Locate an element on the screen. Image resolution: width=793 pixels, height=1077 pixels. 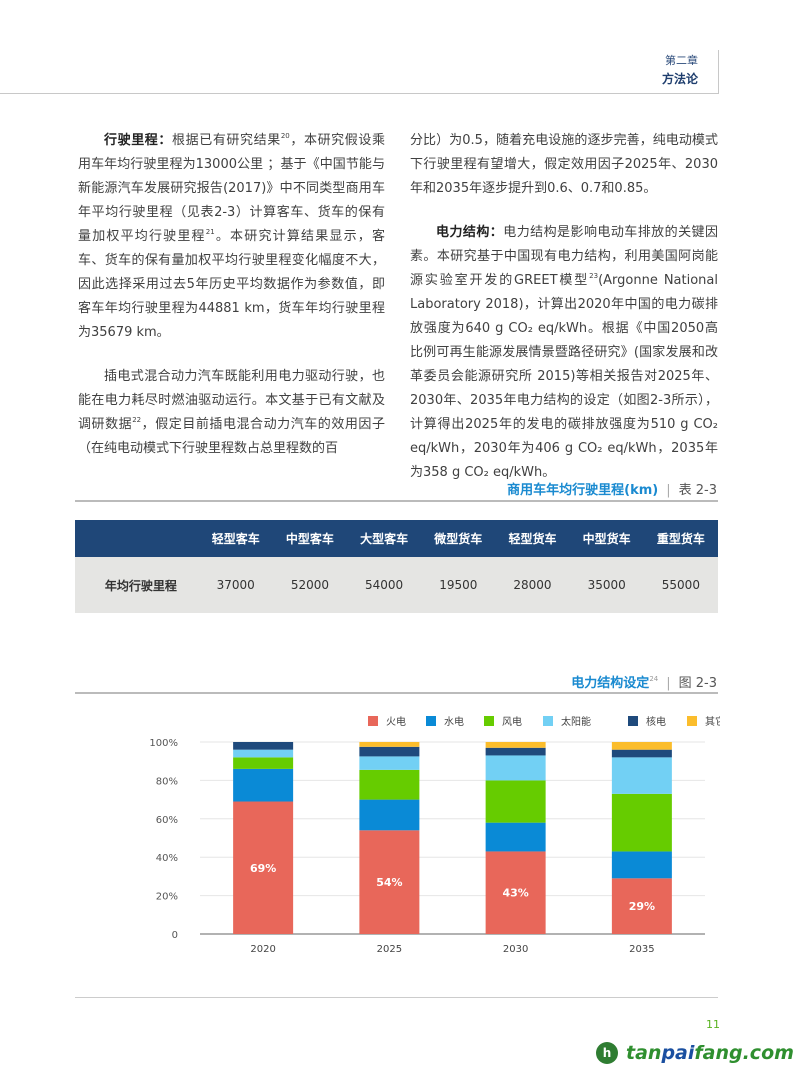
legend-label: 风电 is located at coordinates (512, 721).